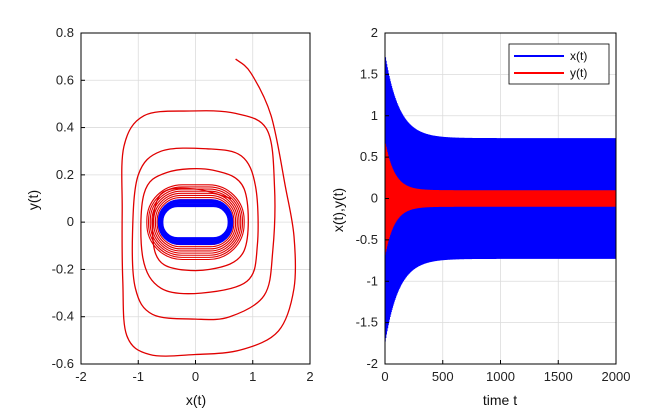 This screenshot has height=413, width=669. What do you see at coordinates (616, 376) in the screenshot?
I see `right-xtick-label: 2000` at bounding box center [616, 376].